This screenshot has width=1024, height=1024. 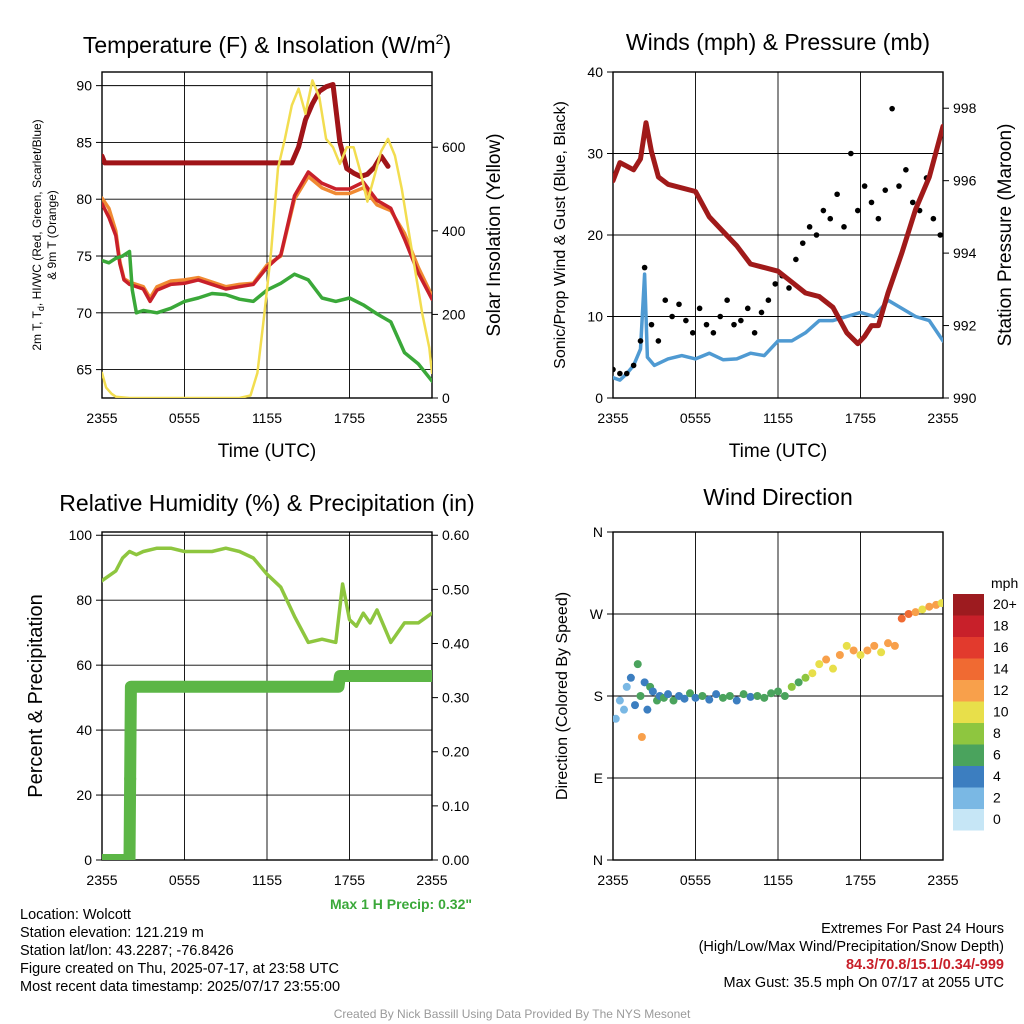 What do you see at coordinates (612, 418) in the screenshot?
I see `wind-x-tick-label: 2355` at bounding box center [612, 418].